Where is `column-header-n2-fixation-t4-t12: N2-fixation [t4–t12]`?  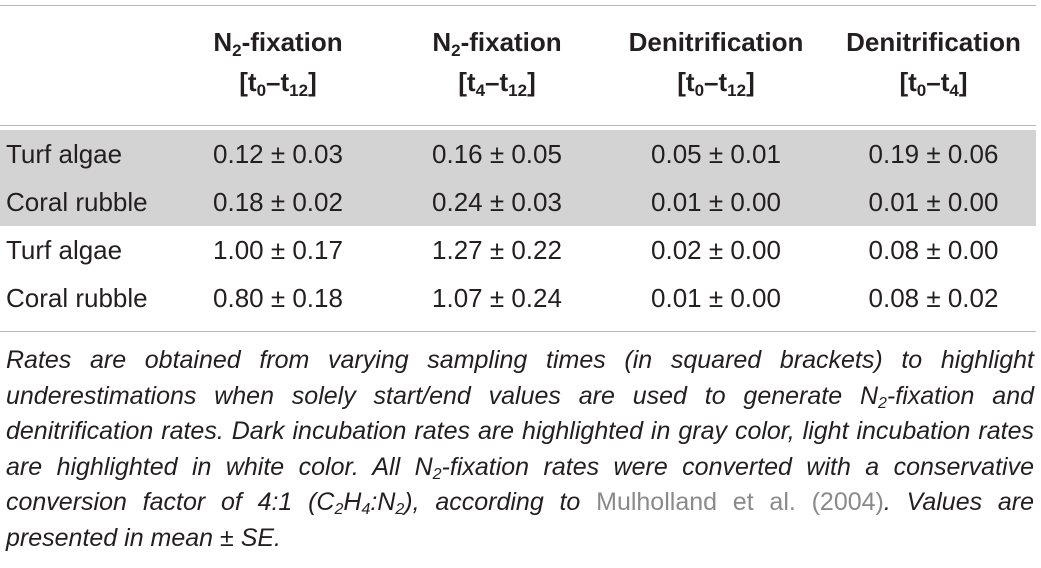 column-header-n2-fixation-t4-t12: N2-fixation [t4–t12] is located at coordinates (497, 63).